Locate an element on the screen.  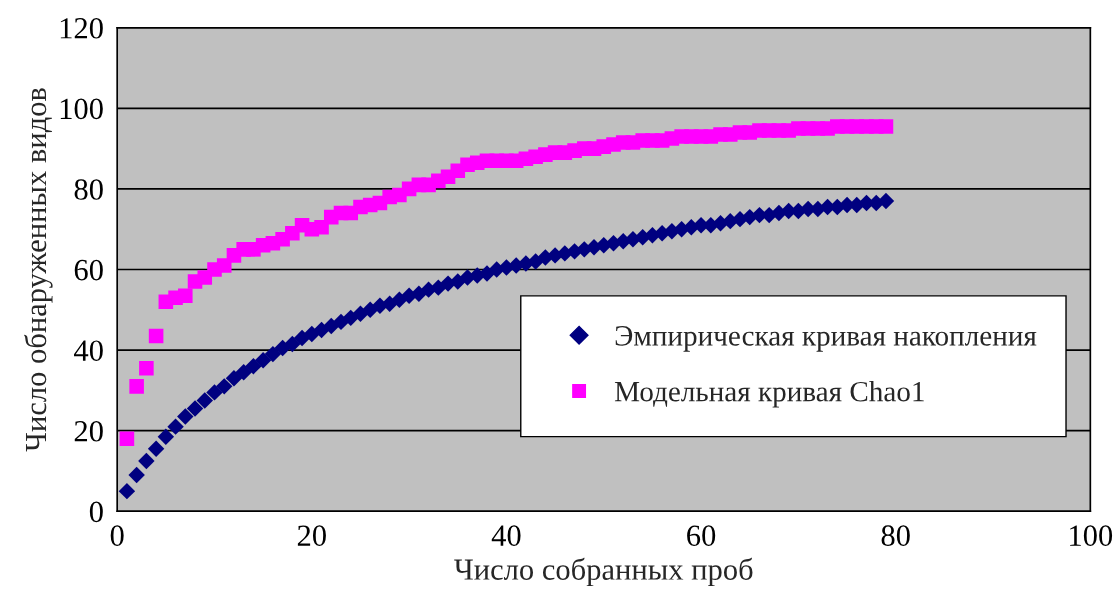
legend-label: Модельная кривая Chao1 is located at coordinates (769, 394).